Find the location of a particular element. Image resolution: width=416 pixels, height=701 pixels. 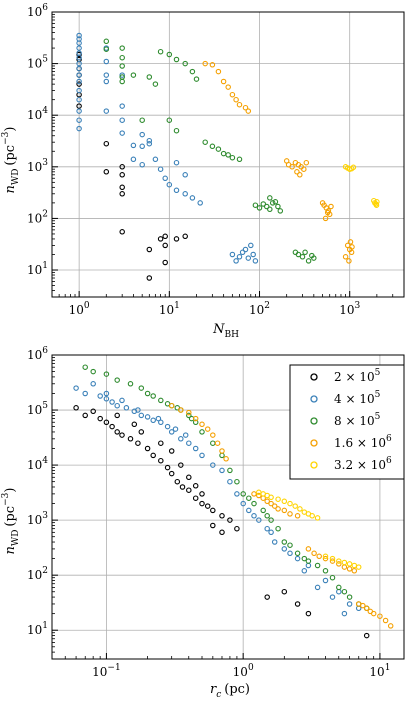

legend-label: 3.2 × 106 is located at coordinates (363, 464).